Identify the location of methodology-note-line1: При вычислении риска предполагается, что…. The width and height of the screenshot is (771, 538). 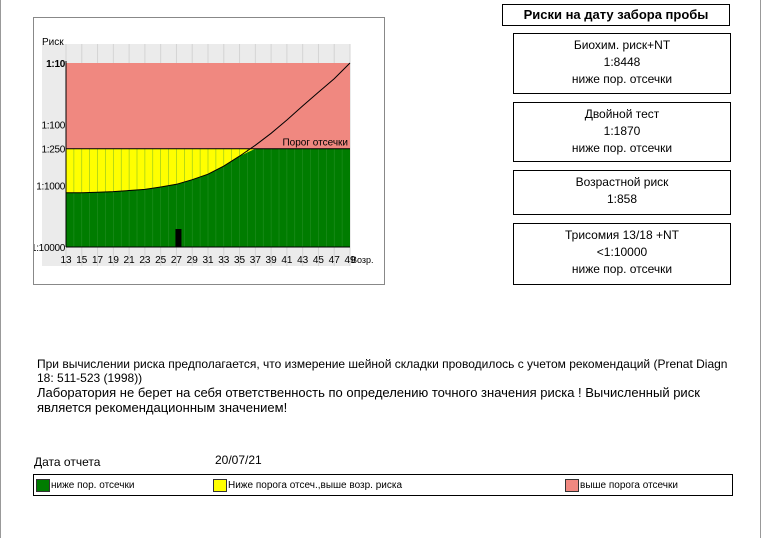
(382, 364).